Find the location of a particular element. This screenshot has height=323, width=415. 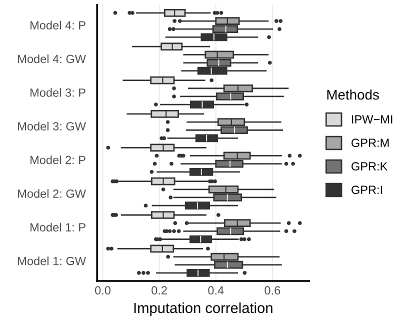

x-tick-label: 0.6 is located at coordinates (272, 290).